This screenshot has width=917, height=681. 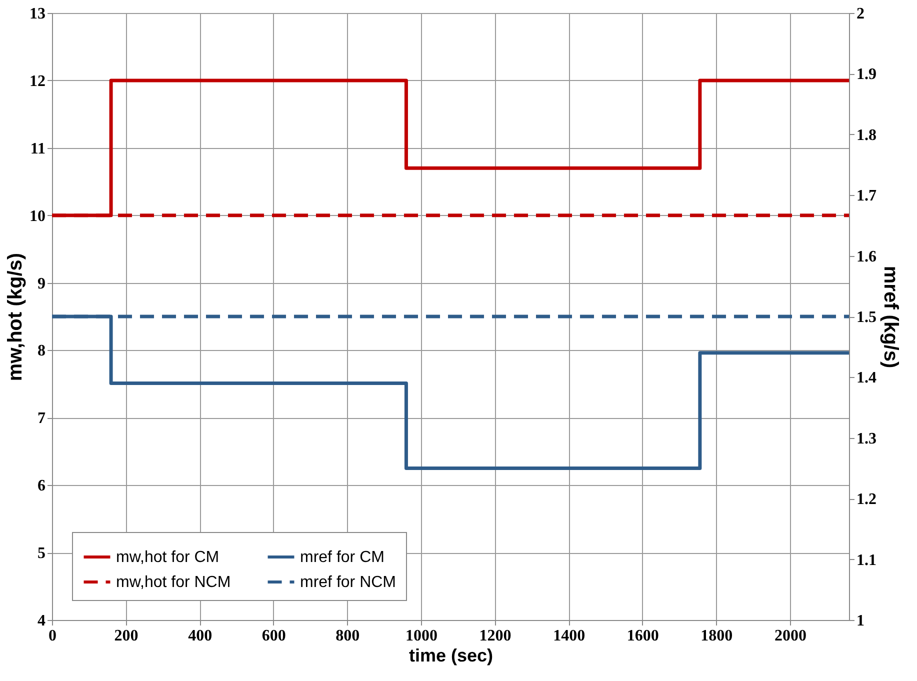 I want to click on y-tick-label: 10, so click(x=38, y=216).